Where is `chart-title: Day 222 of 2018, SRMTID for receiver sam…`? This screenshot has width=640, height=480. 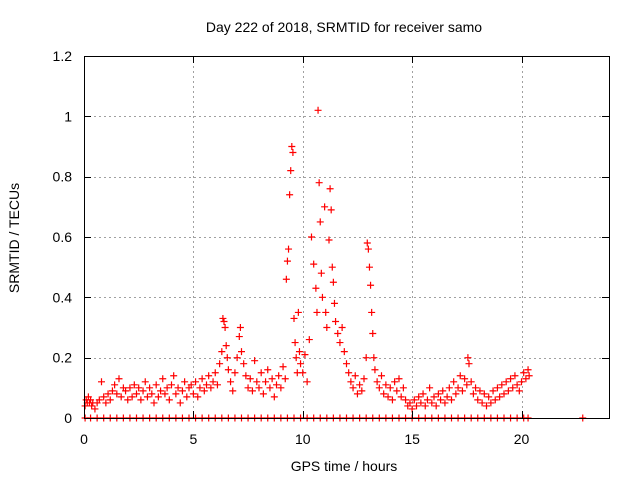
chart-title: Day 222 of 2018, SRMTID for receiver sam… is located at coordinates (344, 27).